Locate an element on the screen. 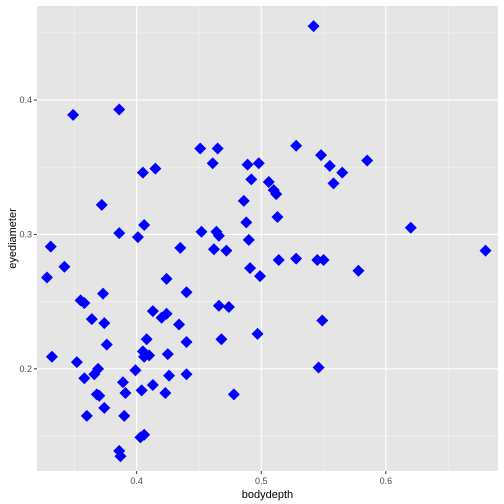 Image resolution: width=504 pixels, height=504 pixels. x-axis-title: bodydepth is located at coordinates (267, 495).